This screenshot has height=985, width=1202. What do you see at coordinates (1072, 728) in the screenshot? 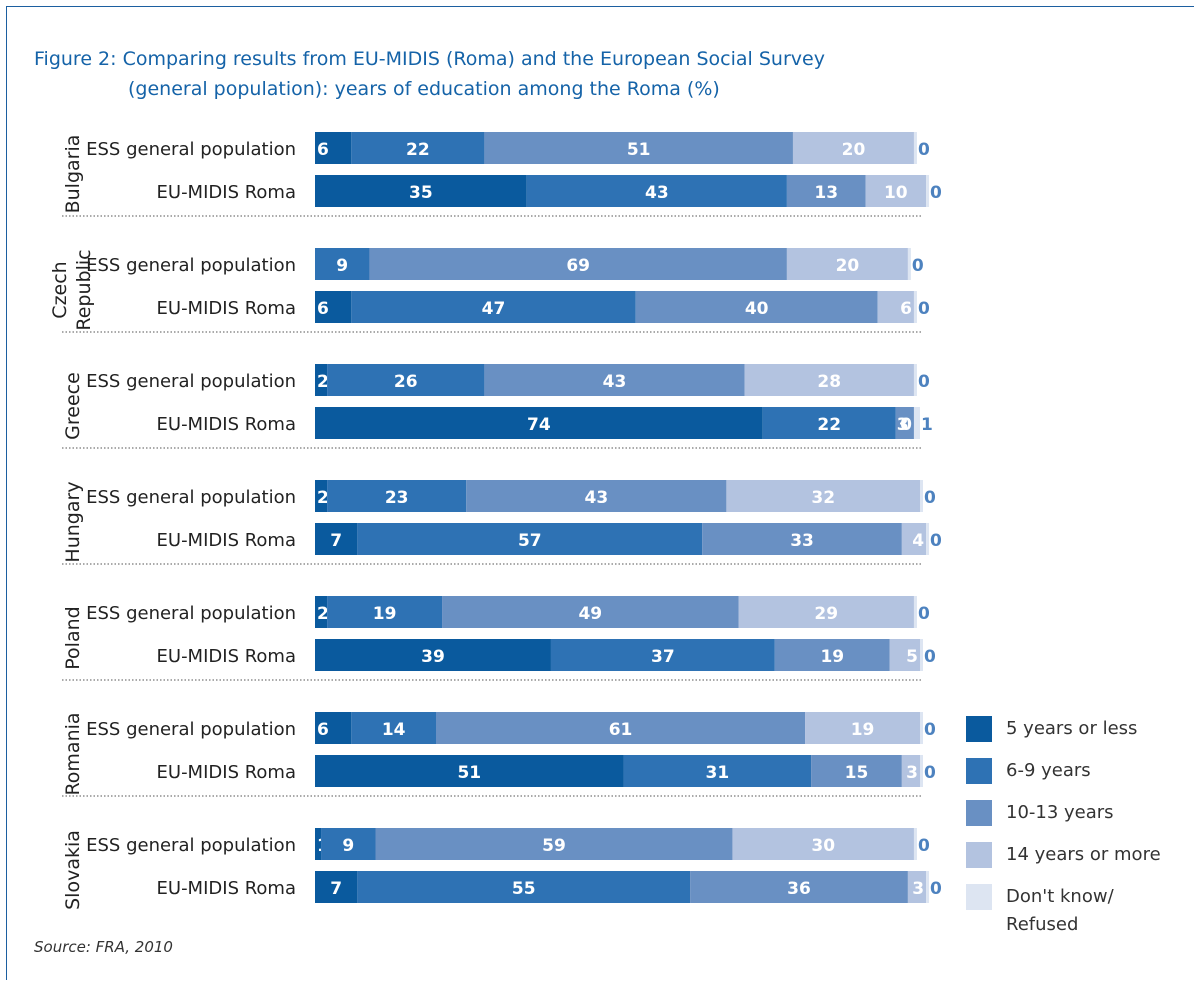
I see `legend-label: 5 years or less` at bounding box center [1072, 728].